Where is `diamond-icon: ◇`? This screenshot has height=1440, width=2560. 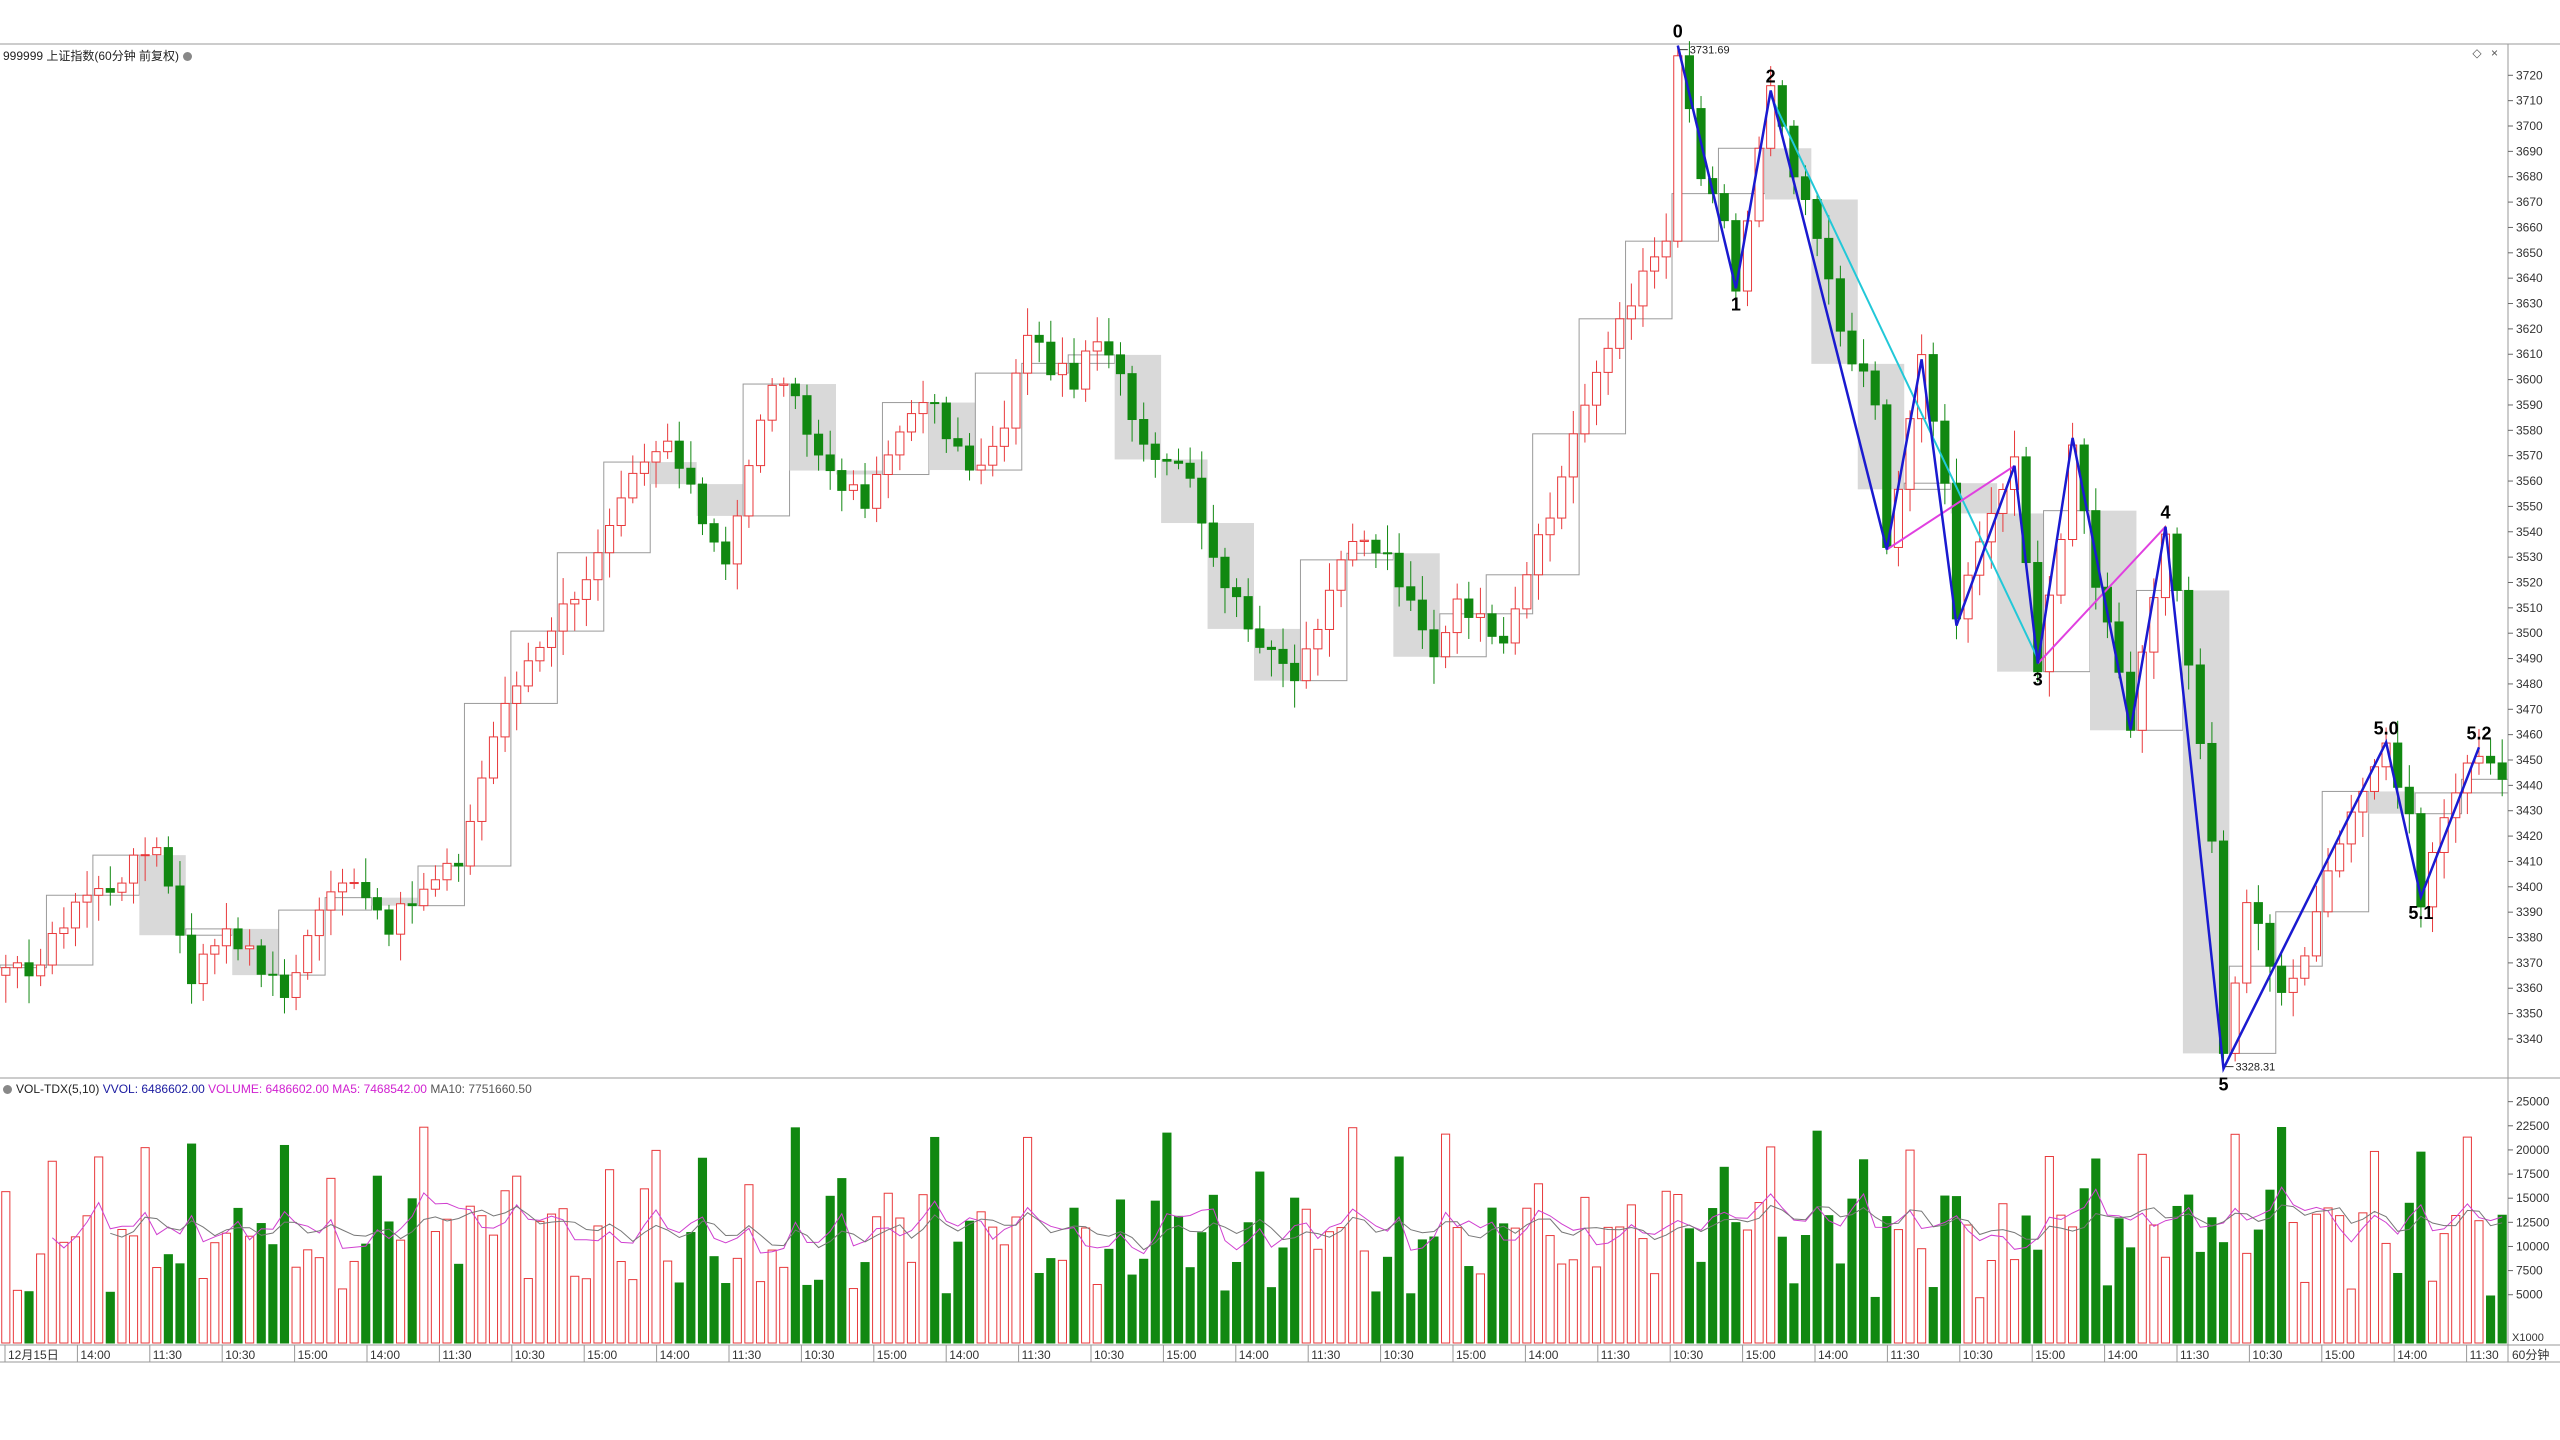 diamond-icon: ◇ is located at coordinates (2477, 53).